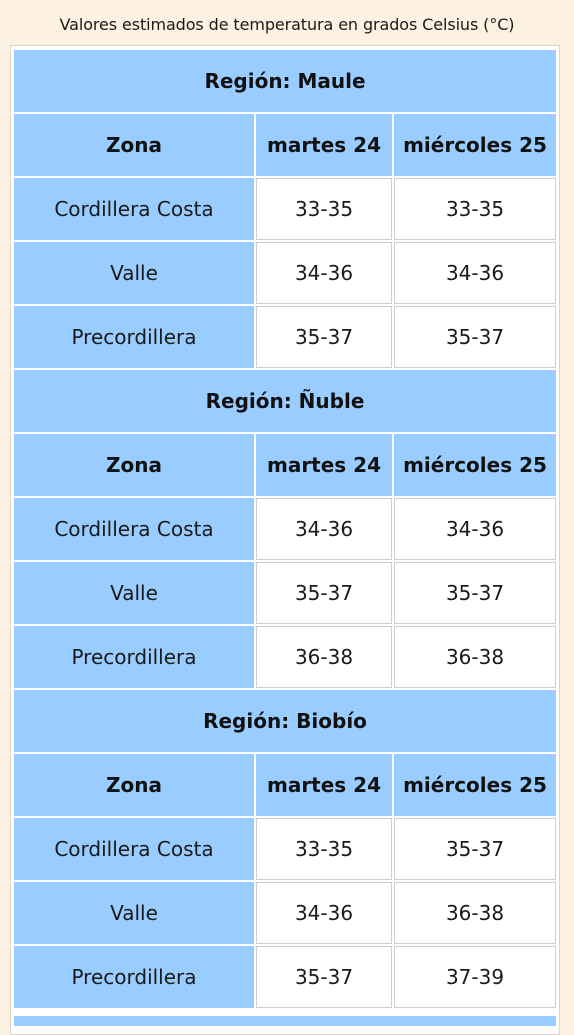  I want to click on table-row: Valle 34-36 36-38, so click(285, 913).